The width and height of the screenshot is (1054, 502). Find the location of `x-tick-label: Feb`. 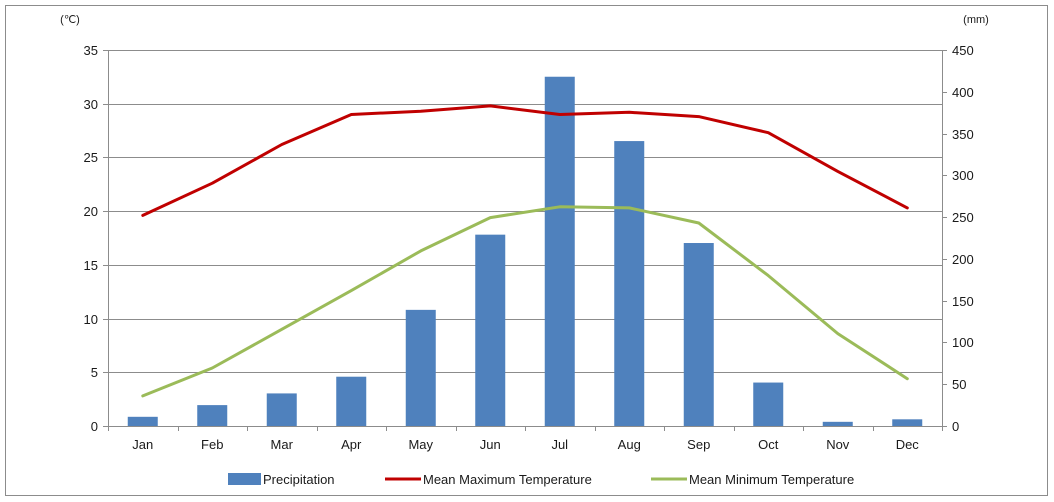

x-tick-label: Feb is located at coordinates (212, 444).